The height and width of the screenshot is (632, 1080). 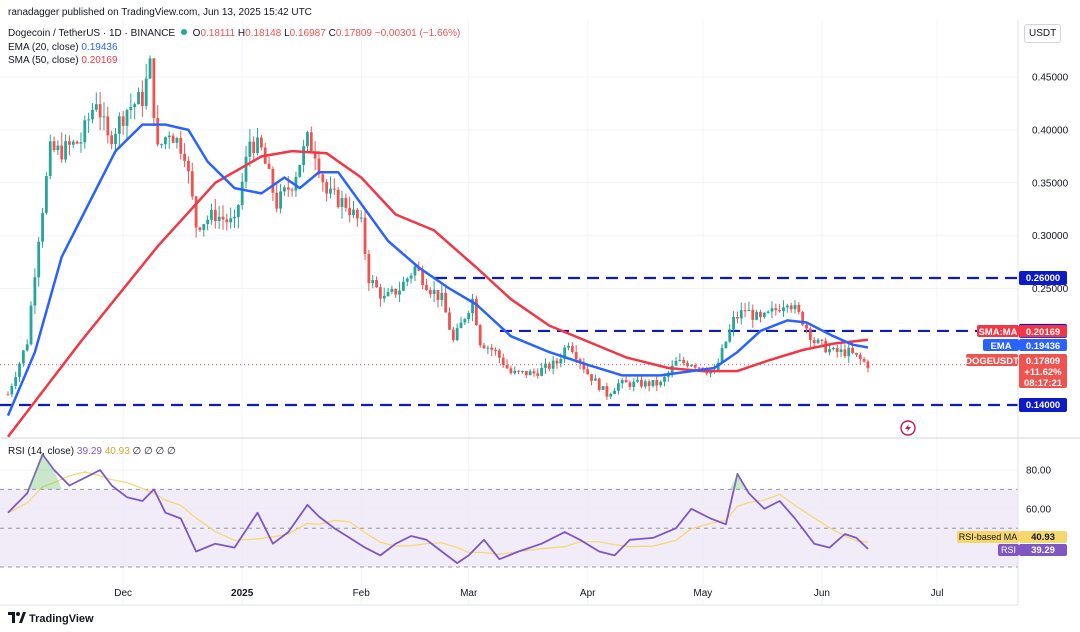 What do you see at coordinates (528, 593) in the screenshot?
I see `time-axis: Dec 2025 Feb Mar Apr May Jun Jul` at bounding box center [528, 593].